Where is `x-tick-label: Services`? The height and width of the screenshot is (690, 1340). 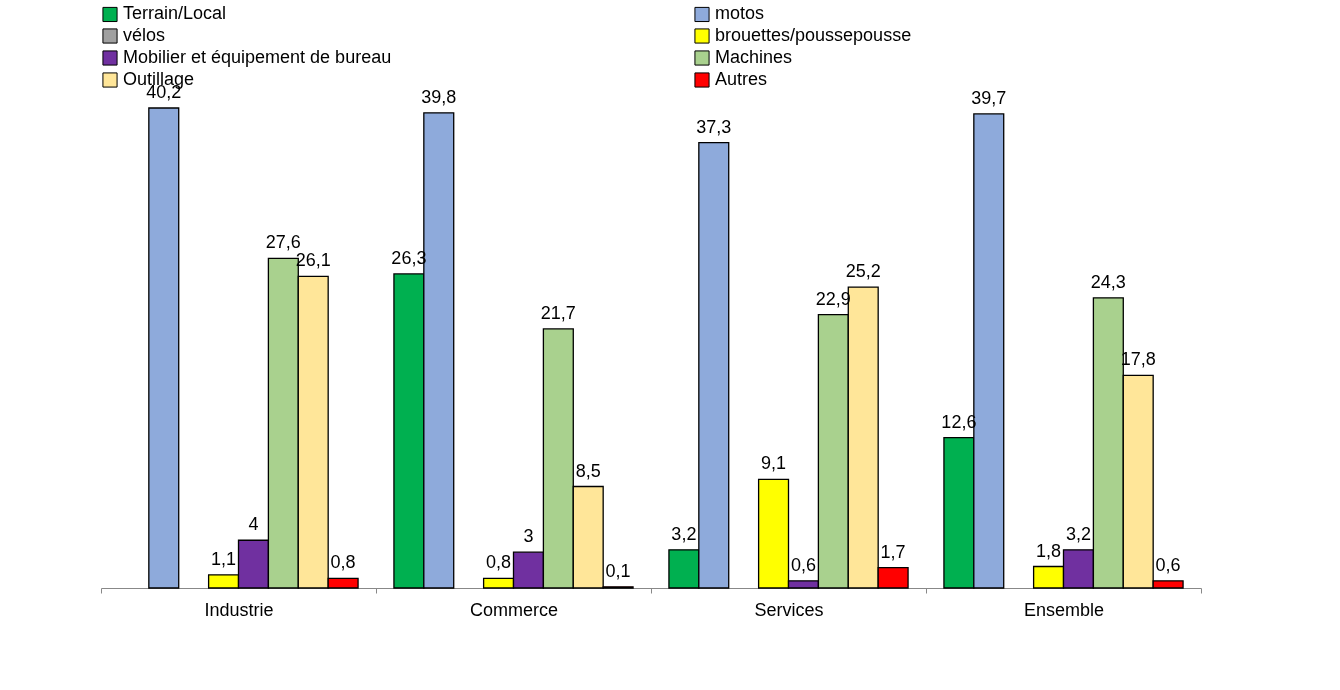 x-tick-label: Services is located at coordinates (789, 609).